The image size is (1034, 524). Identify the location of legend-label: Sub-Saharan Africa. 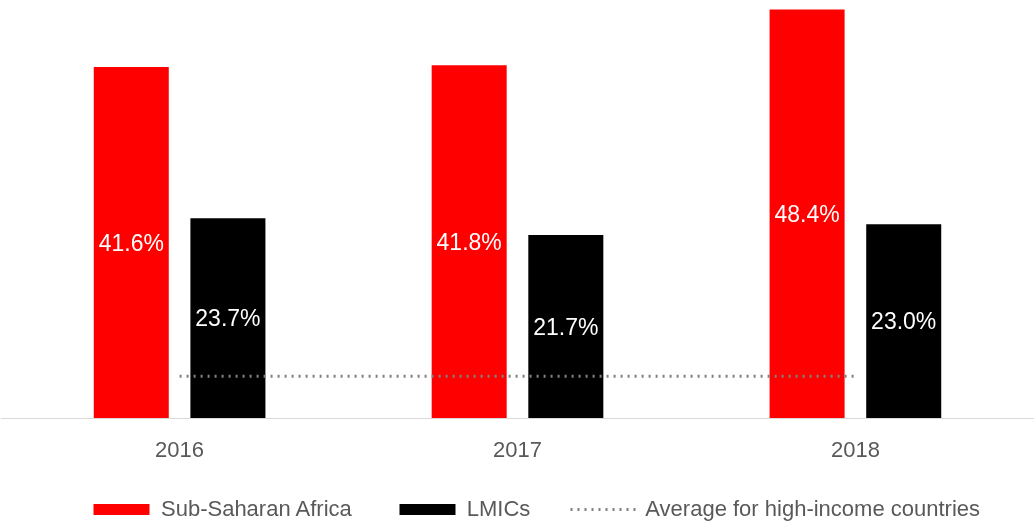
(256, 509).